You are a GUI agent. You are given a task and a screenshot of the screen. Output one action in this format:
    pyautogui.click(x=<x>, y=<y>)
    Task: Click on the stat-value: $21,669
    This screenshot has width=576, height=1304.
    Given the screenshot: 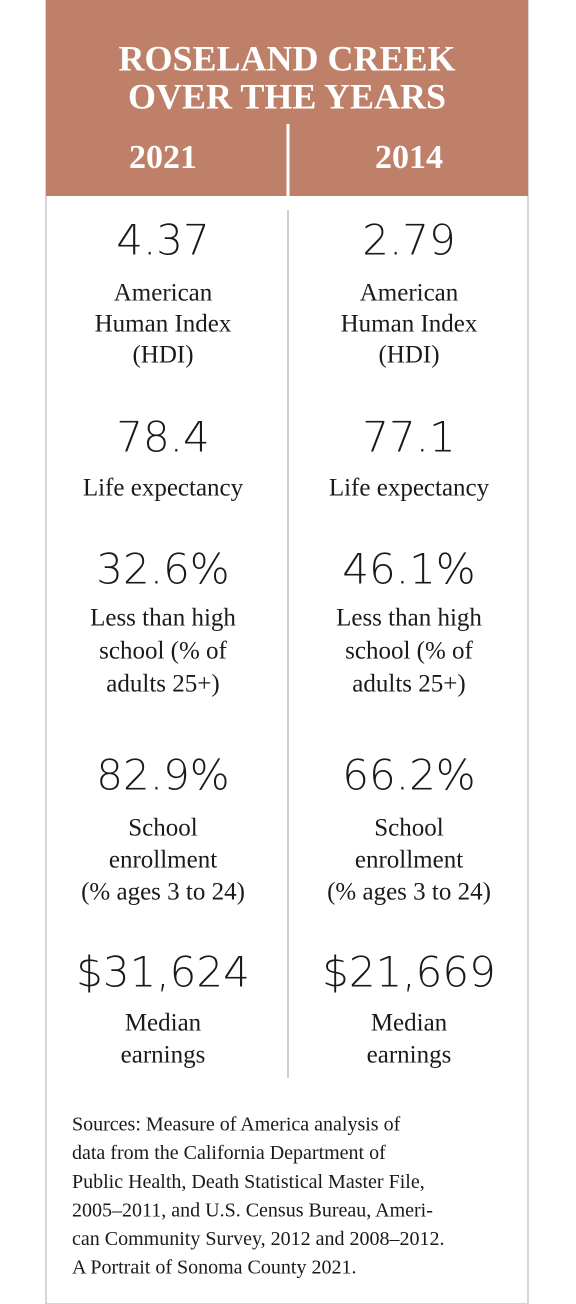 What is the action you would take?
    pyautogui.click(x=409, y=972)
    